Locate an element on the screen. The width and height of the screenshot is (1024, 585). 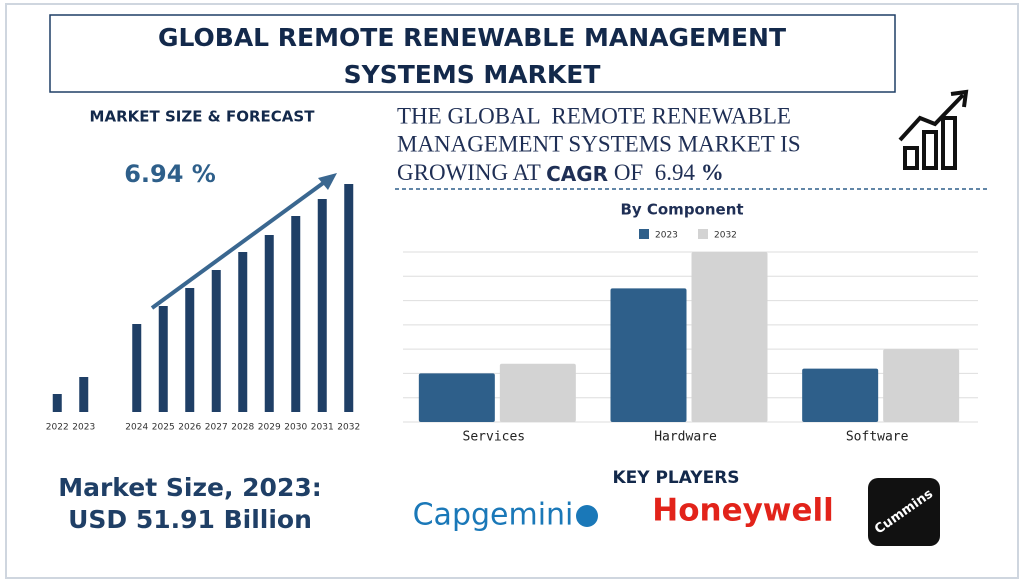
market-size: USD 51.91 Billion is located at coordinates (190, 519).